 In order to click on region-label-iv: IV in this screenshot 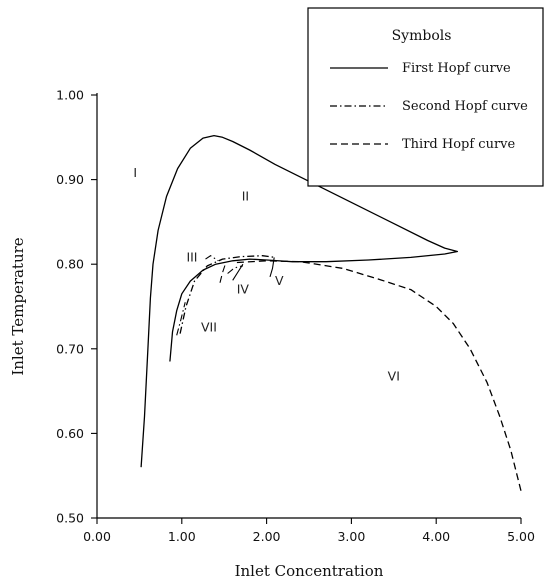, I will do `click(243, 289)`.